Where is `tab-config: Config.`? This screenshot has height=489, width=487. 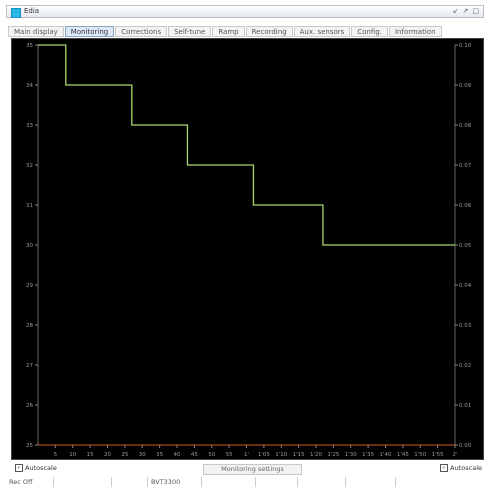 tab-config: Config. is located at coordinates (369, 31).